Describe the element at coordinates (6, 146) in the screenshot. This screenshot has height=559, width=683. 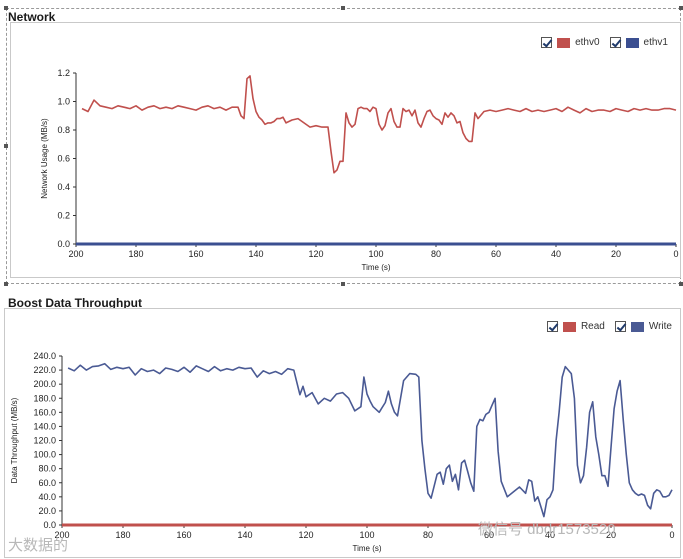
I see `resize-handle-middle-left` at that location.